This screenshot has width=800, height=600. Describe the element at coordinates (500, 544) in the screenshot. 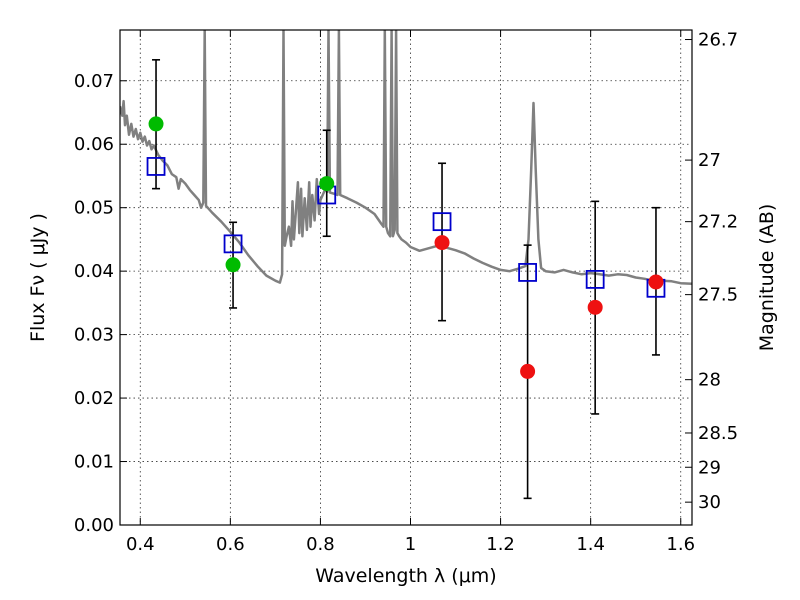

I see `x-tick-label: 1.2` at that location.